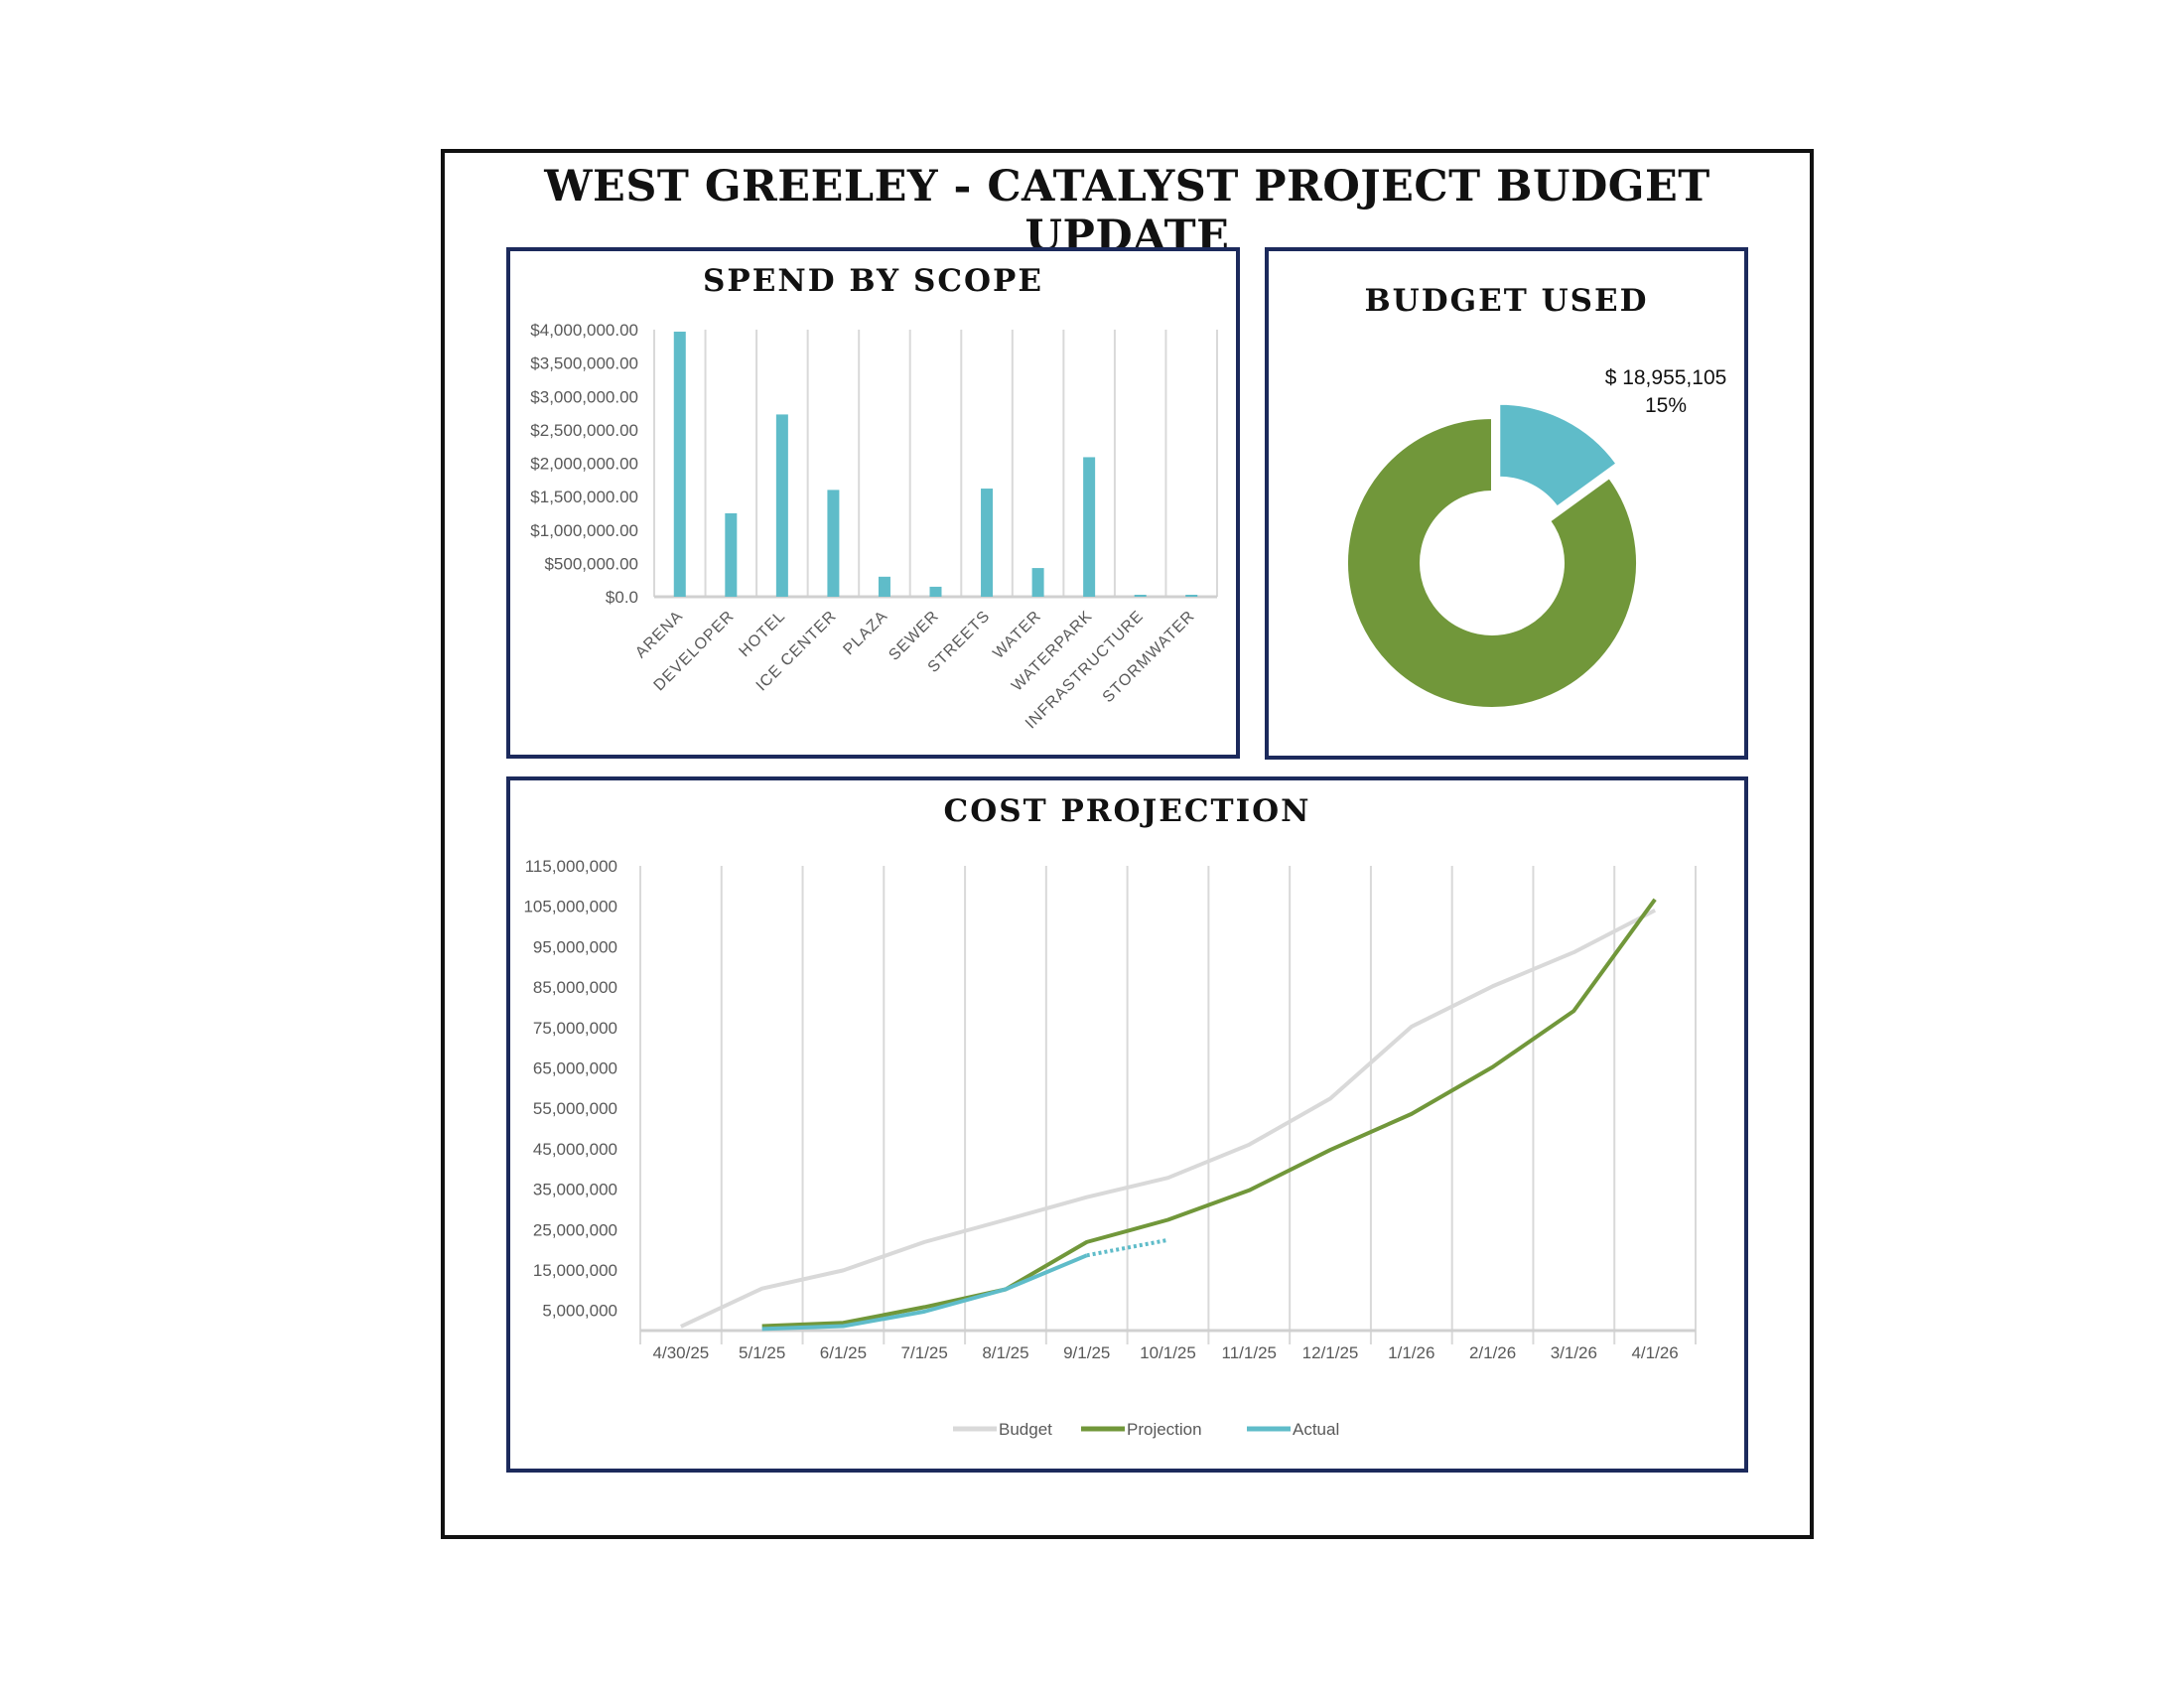 This screenshot has width=2184, height=1688. Describe the element at coordinates (1191, 595) in the screenshot. I see `bar-stormwater` at that location.